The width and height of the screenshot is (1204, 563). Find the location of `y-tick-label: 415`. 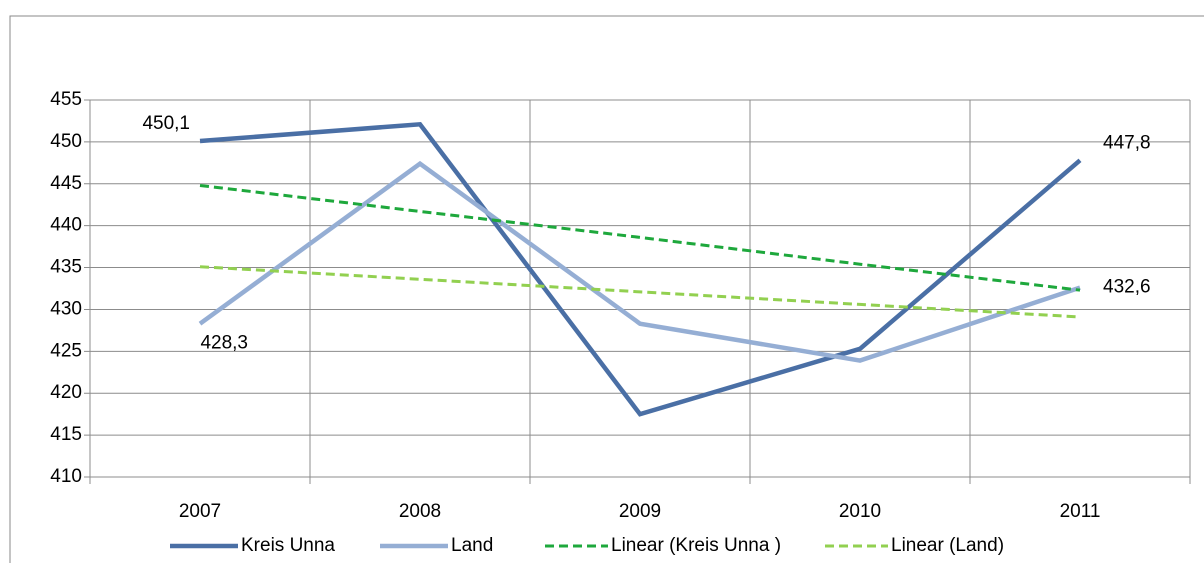

y-tick-label: 415 is located at coordinates (66, 434).